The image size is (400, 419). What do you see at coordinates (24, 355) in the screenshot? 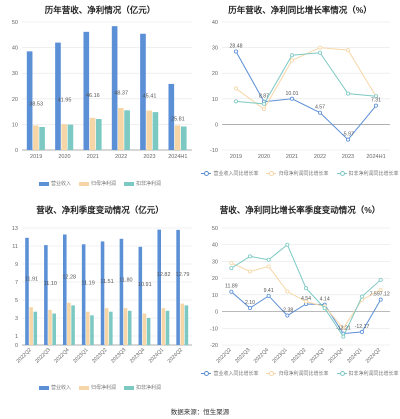
I see `x-tick-label: 2022Q2` at bounding box center [24, 355].